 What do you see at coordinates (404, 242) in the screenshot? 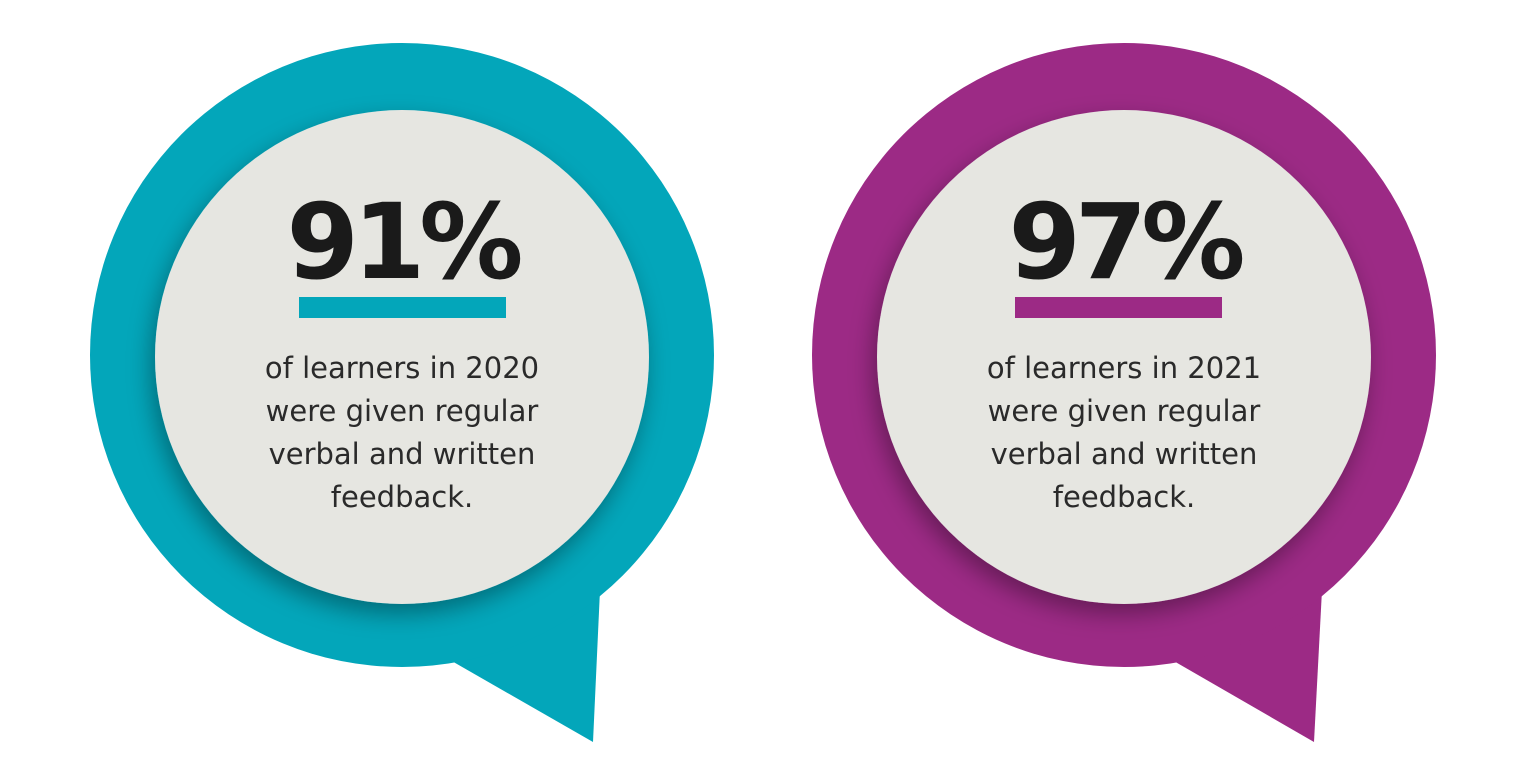
I see `stat-value: 91%` at bounding box center [404, 242].